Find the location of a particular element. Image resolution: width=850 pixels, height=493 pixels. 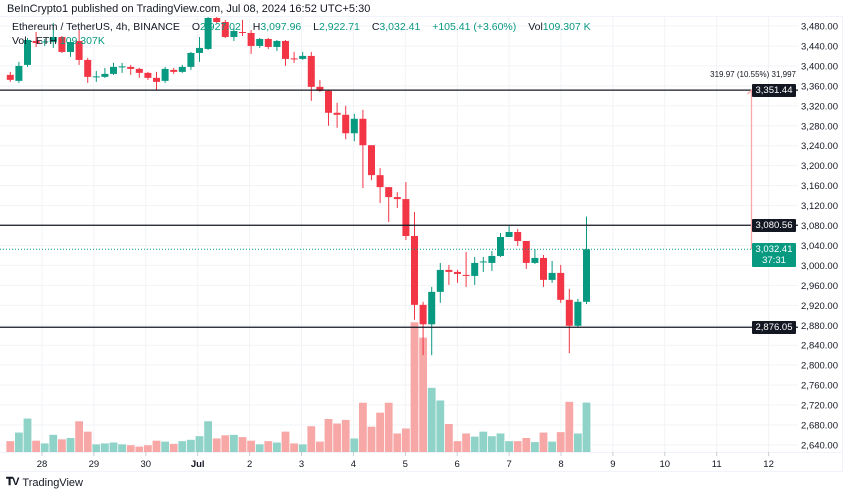

time-tick-label: 5 is located at coordinates (405, 464).